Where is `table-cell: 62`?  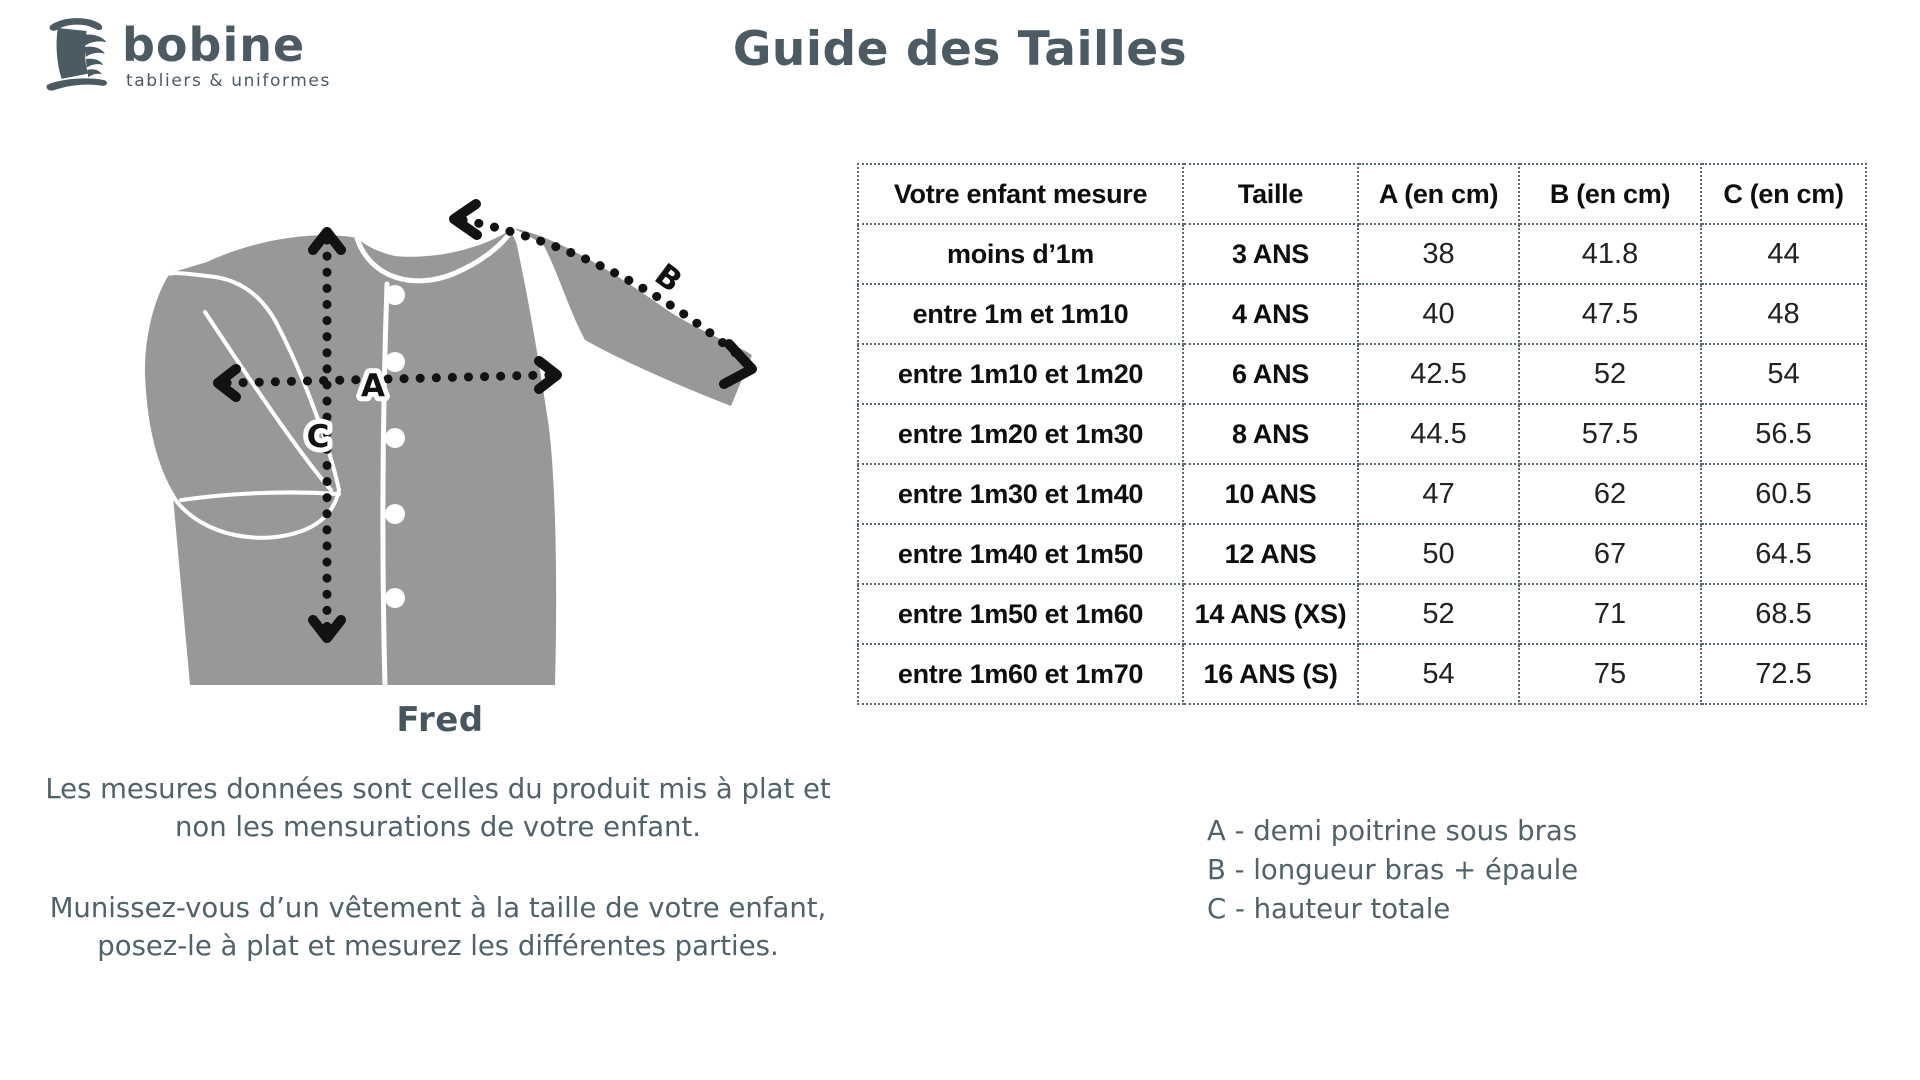
table-cell: 62 is located at coordinates (1610, 494).